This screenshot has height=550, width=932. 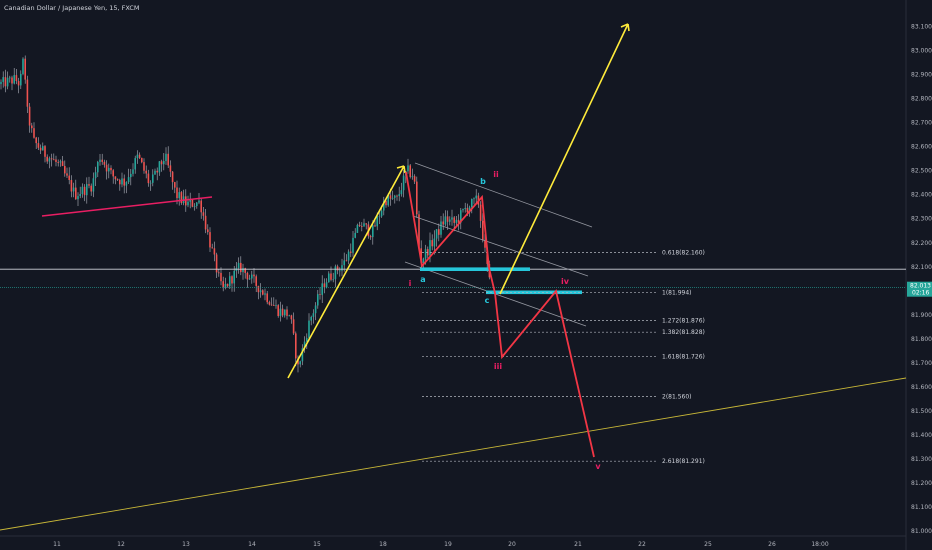 I want to click on price-tick-label: 81.800, so click(x=921, y=339).